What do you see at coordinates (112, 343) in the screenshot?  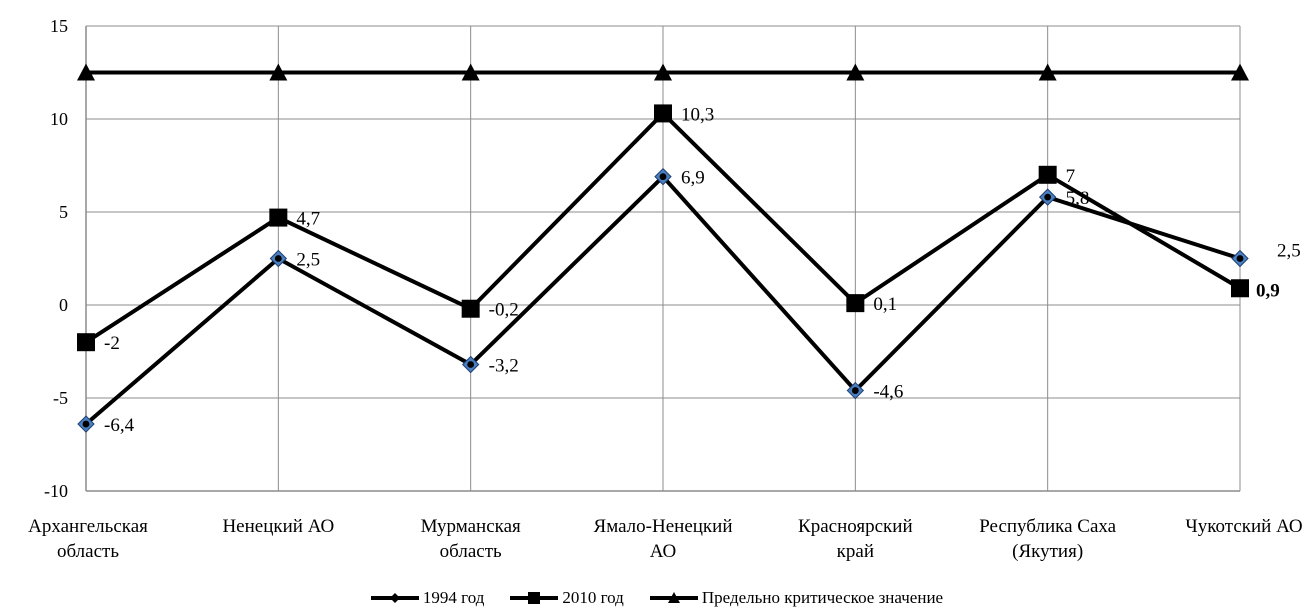 I see `data-label: -2` at bounding box center [112, 343].